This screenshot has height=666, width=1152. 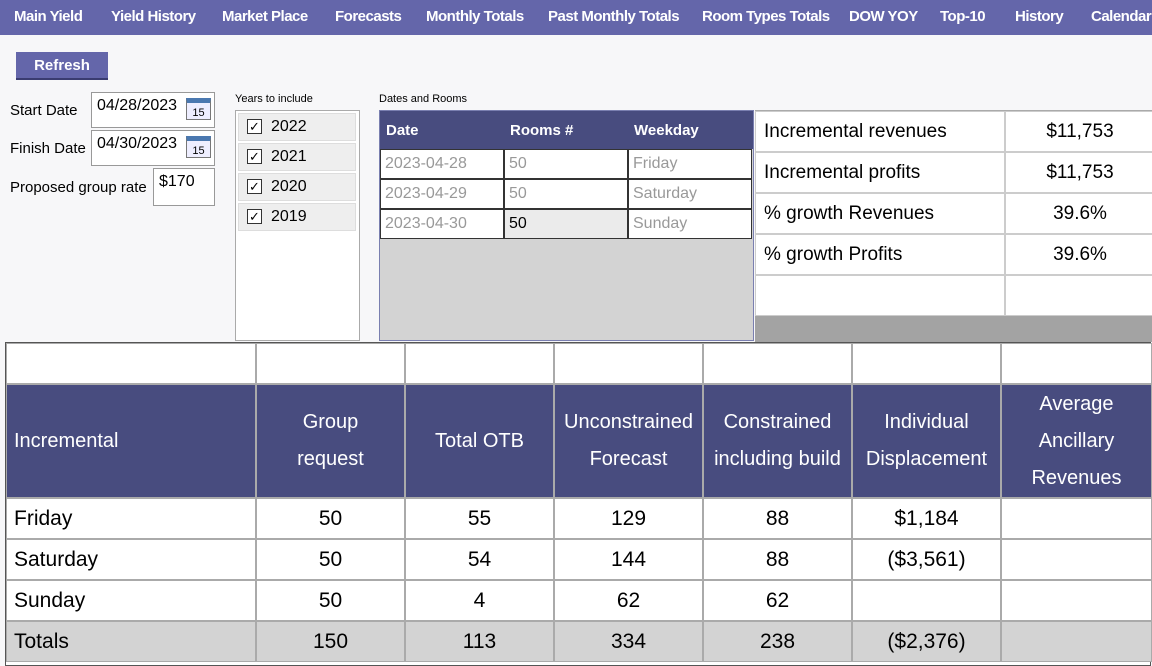 What do you see at coordinates (690, 224) in the screenshot?
I see `dates-cell: Sunday` at bounding box center [690, 224].